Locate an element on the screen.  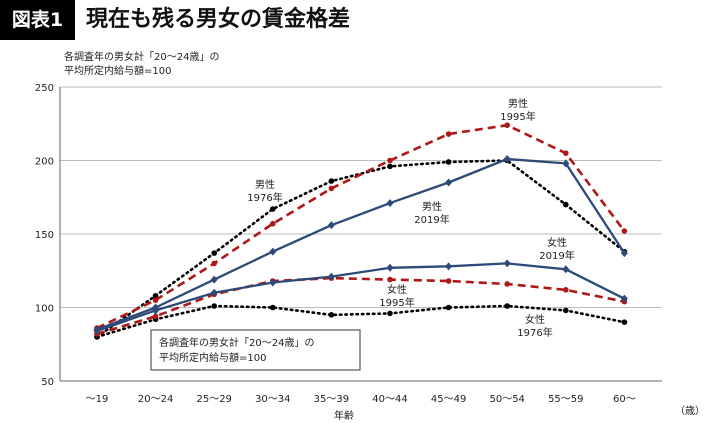
series-label-2-line-1: 2019年 is located at coordinates (431, 219).